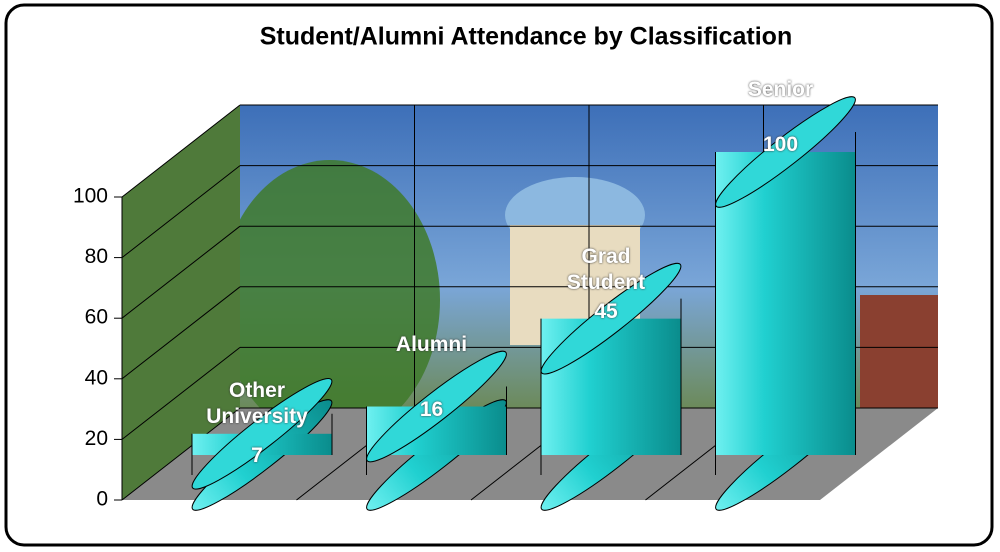  Describe the element at coordinates (96, 317) in the screenshot. I see `y-tick-label: 60` at that location.